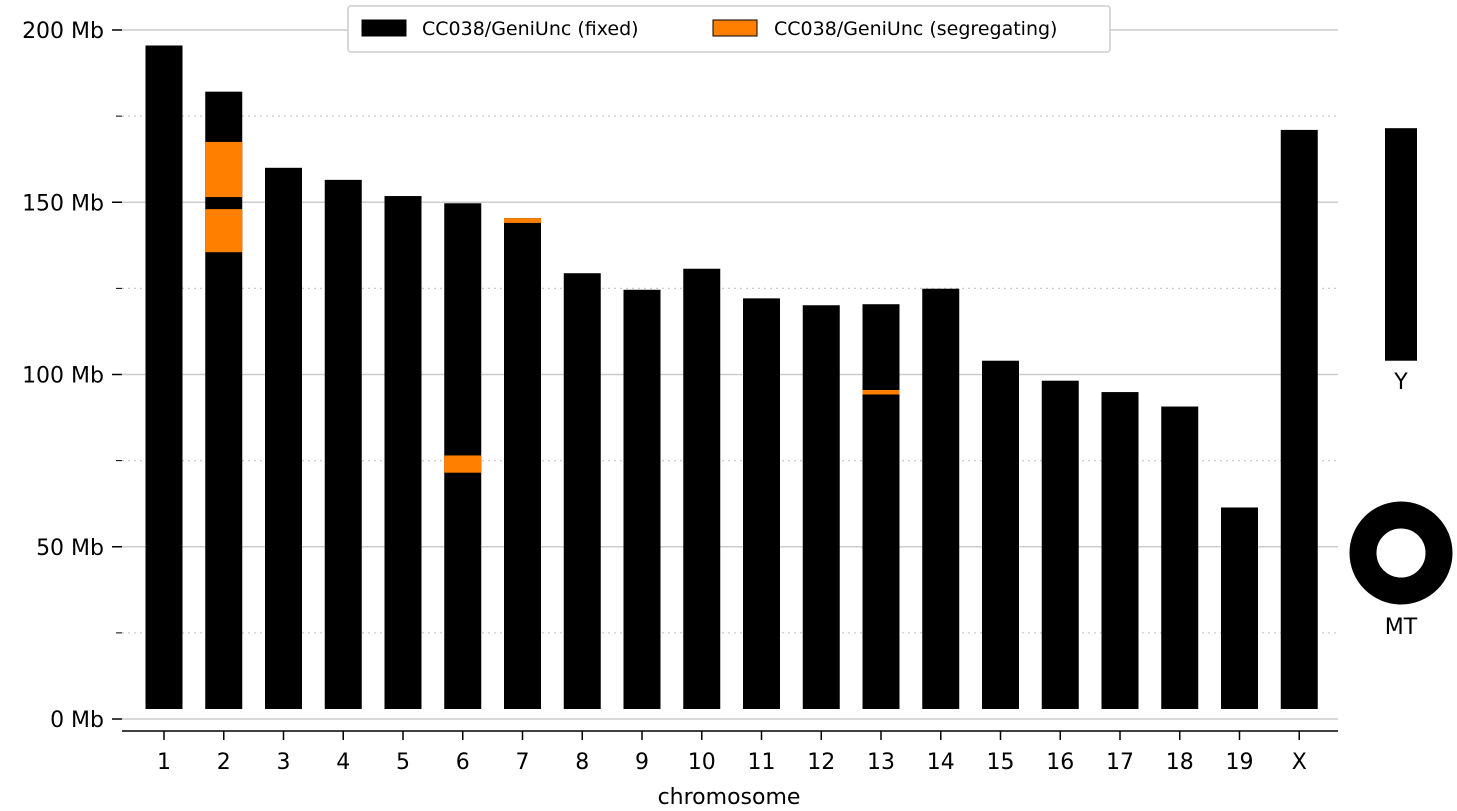 The height and width of the screenshot is (811, 1457). Describe the element at coordinates (881, 762) in the screenshot. I see `x-tick-label: 13` at that location.